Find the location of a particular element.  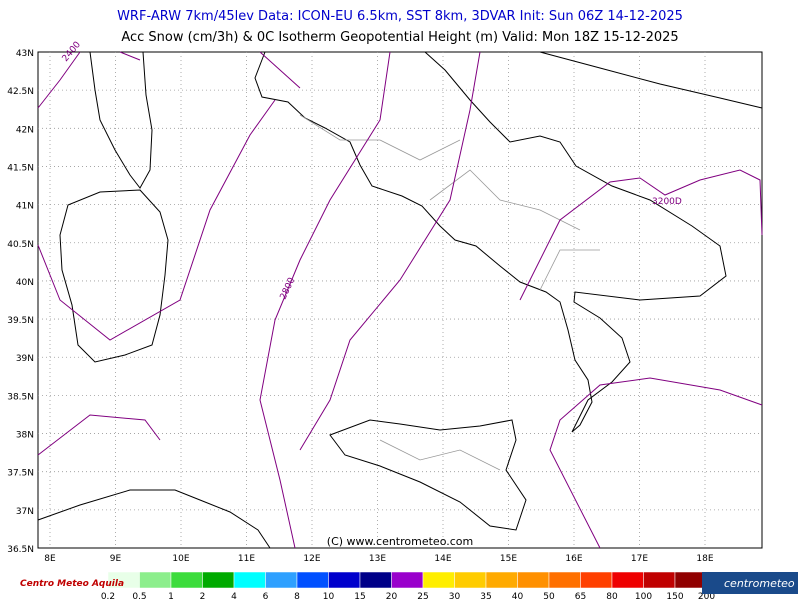

logo-right-bg is located at coordinates (750, 583).